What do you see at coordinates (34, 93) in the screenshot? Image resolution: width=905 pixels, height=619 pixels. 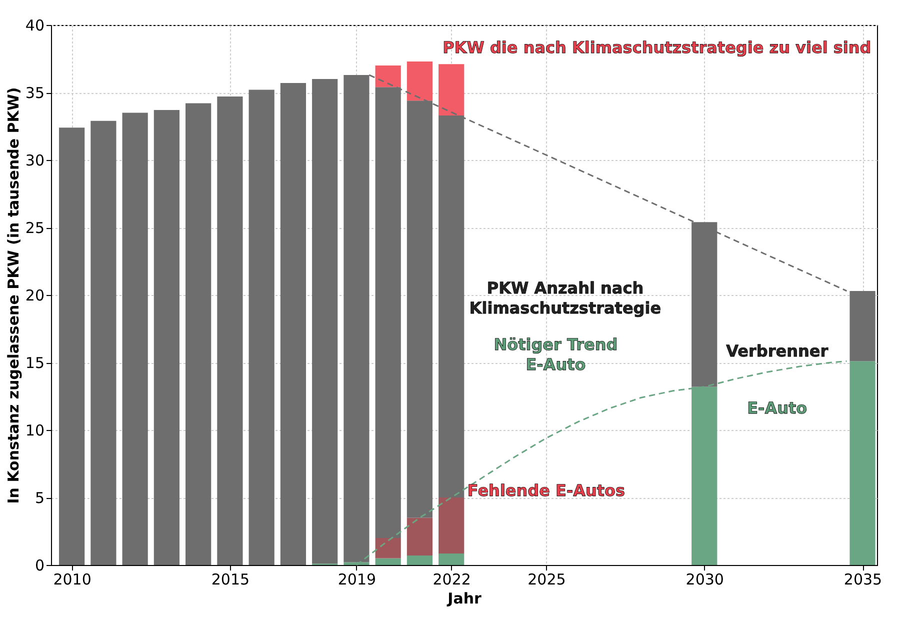 I see `y-tick-label: 35` at bounding box center [34, 93].